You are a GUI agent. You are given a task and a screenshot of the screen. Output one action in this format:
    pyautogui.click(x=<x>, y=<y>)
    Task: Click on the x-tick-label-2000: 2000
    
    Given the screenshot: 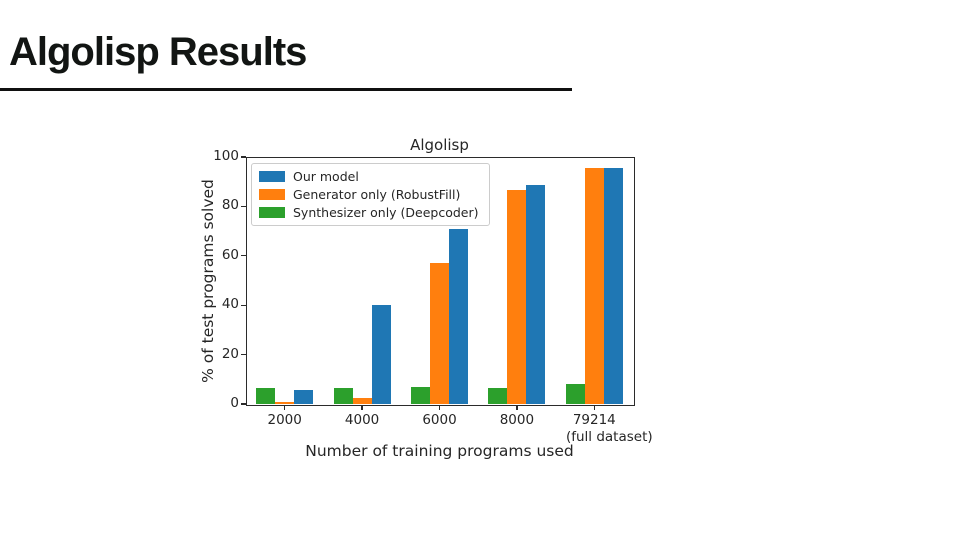 What is the action you would take?
    pyautogui.click(x=284, y=420)
    